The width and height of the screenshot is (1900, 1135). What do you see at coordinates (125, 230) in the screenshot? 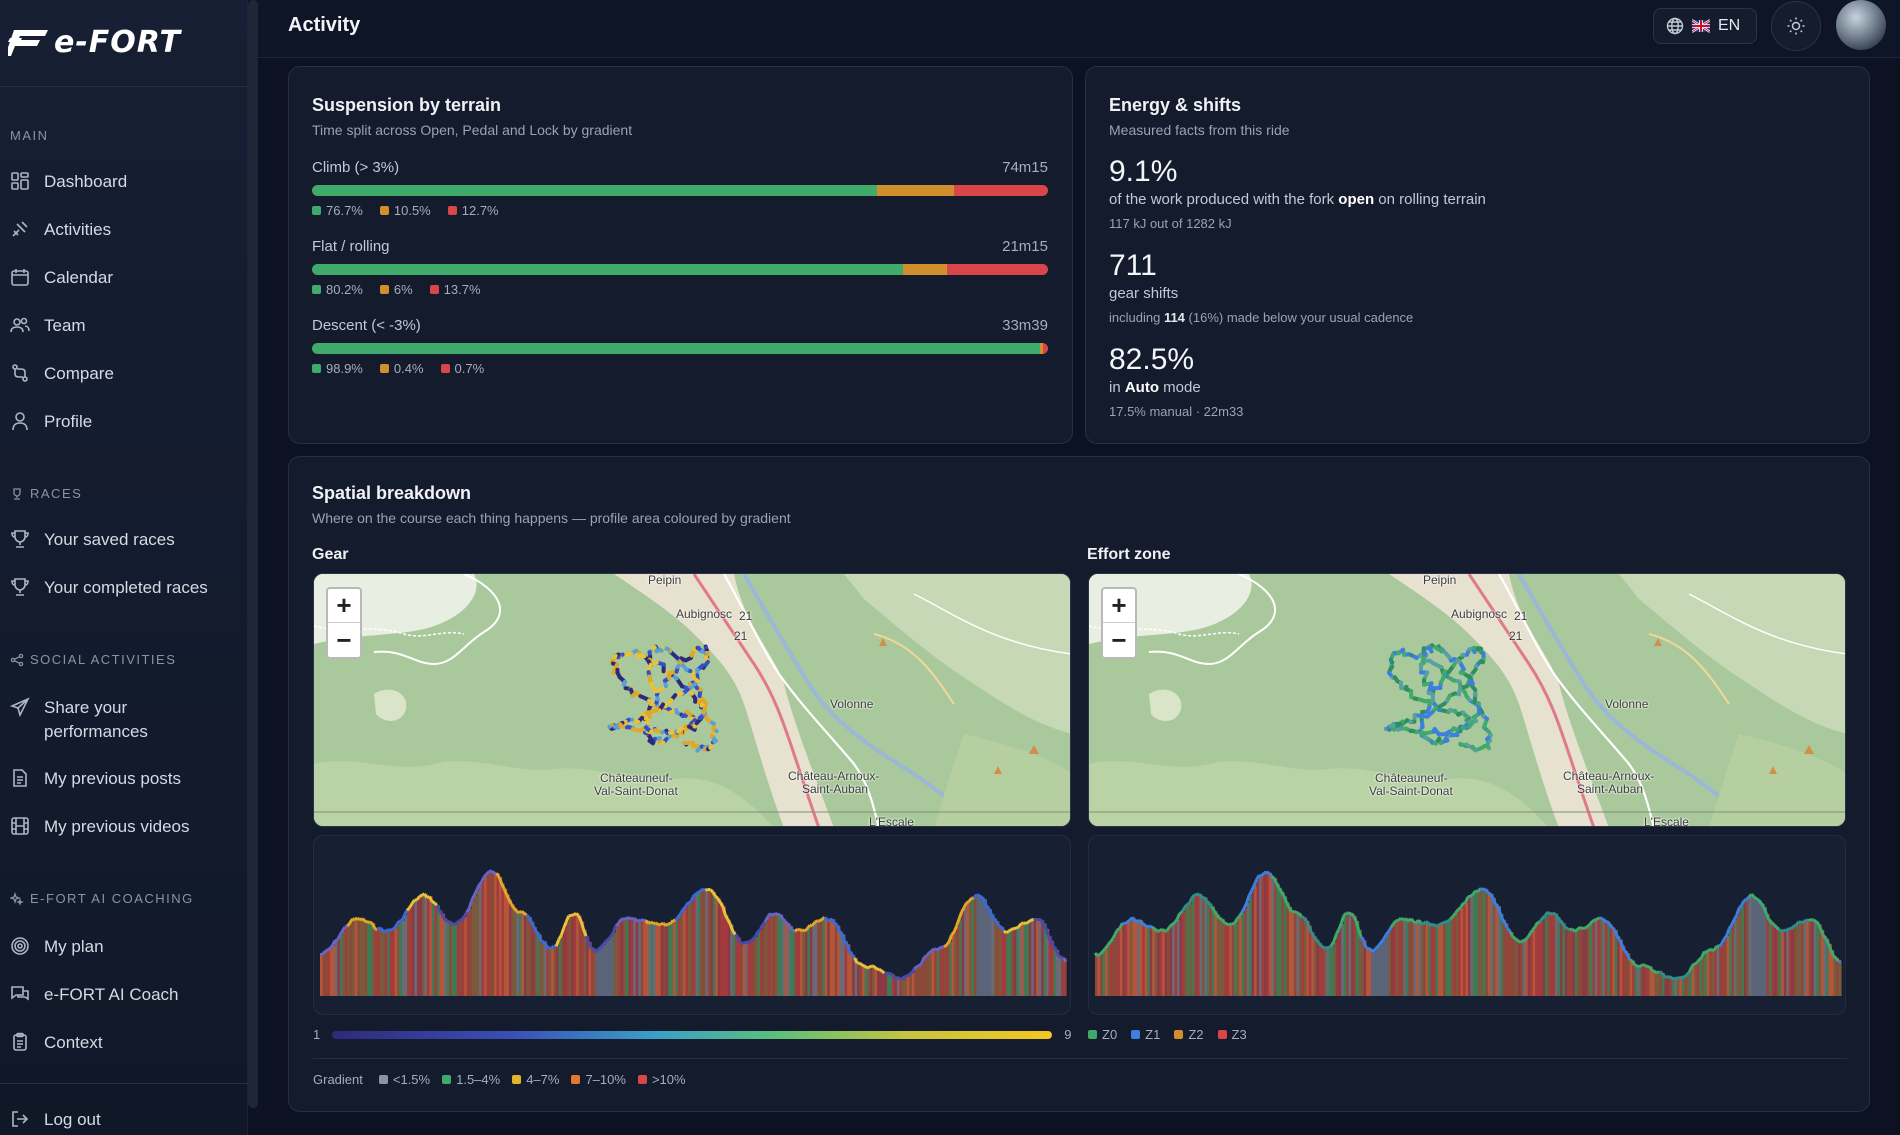
I see `sidebar-item-activities: Activities` at bounding box center [125, 230].